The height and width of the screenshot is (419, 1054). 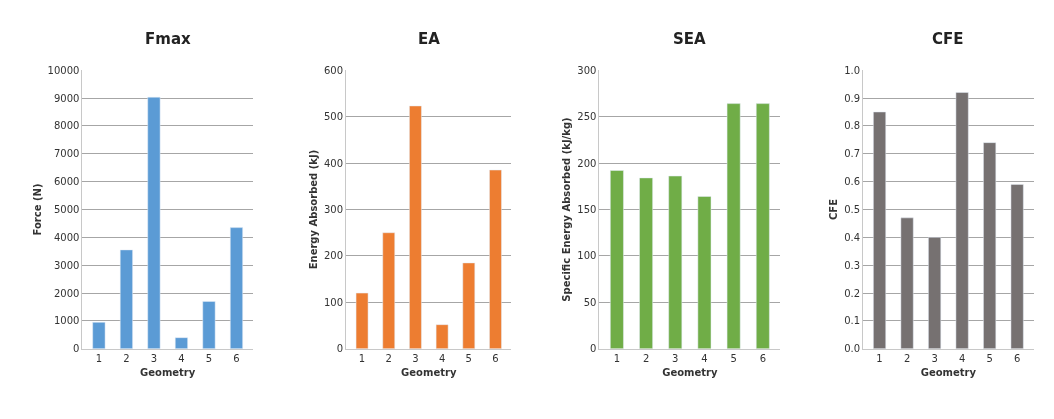 I want to click on chart-title: CFE, so click(x=948, y=39).